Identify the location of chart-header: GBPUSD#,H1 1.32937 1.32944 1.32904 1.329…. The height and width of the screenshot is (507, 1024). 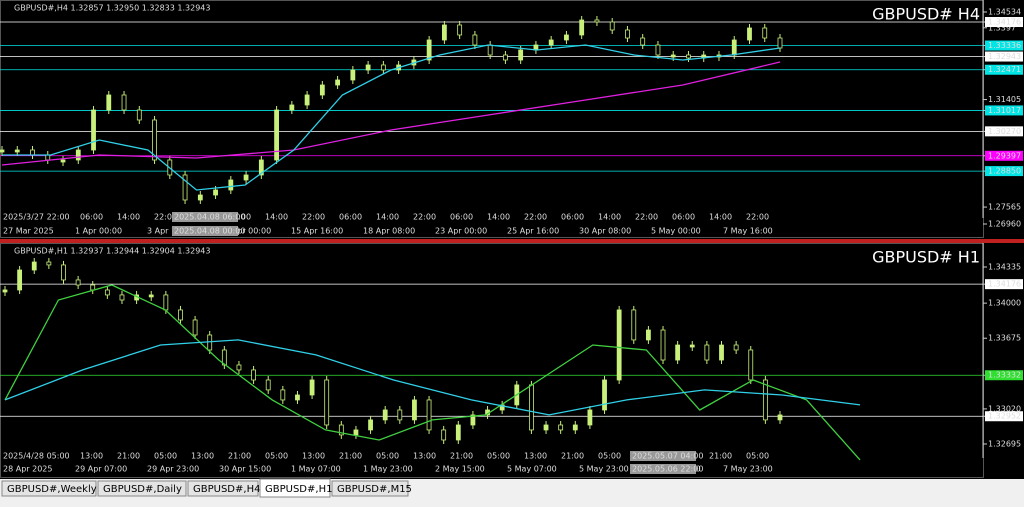
(112, 251).